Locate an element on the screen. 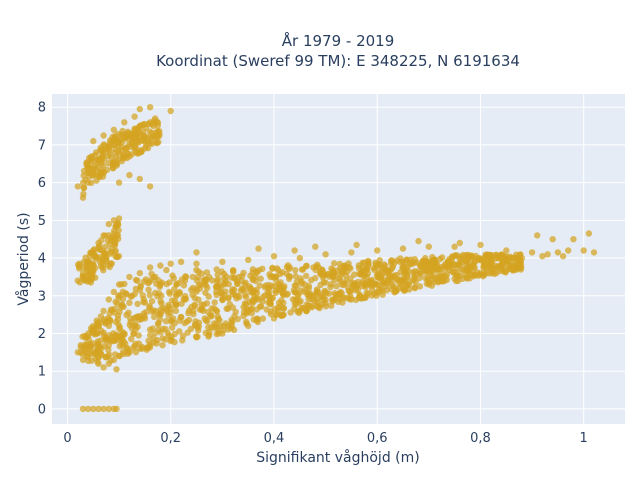 Image resolution: width=640 pixels, height=480 pixels. y-tick-label: 6 is located at coordinates (42, 183).